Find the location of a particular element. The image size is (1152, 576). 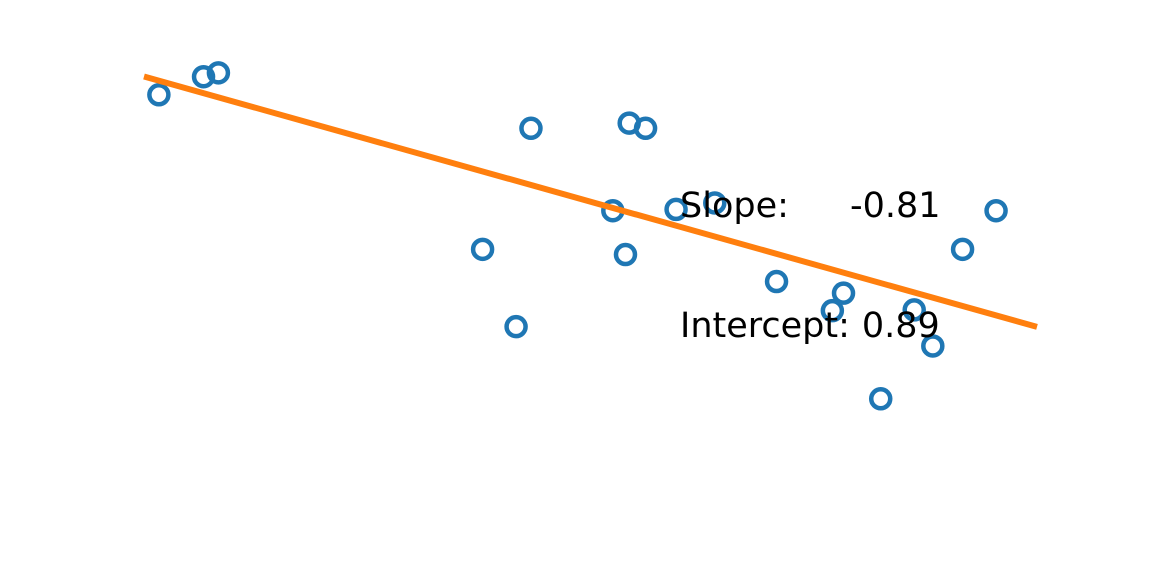

intercept-value: 0.89 is located at coordinates (900, 326).